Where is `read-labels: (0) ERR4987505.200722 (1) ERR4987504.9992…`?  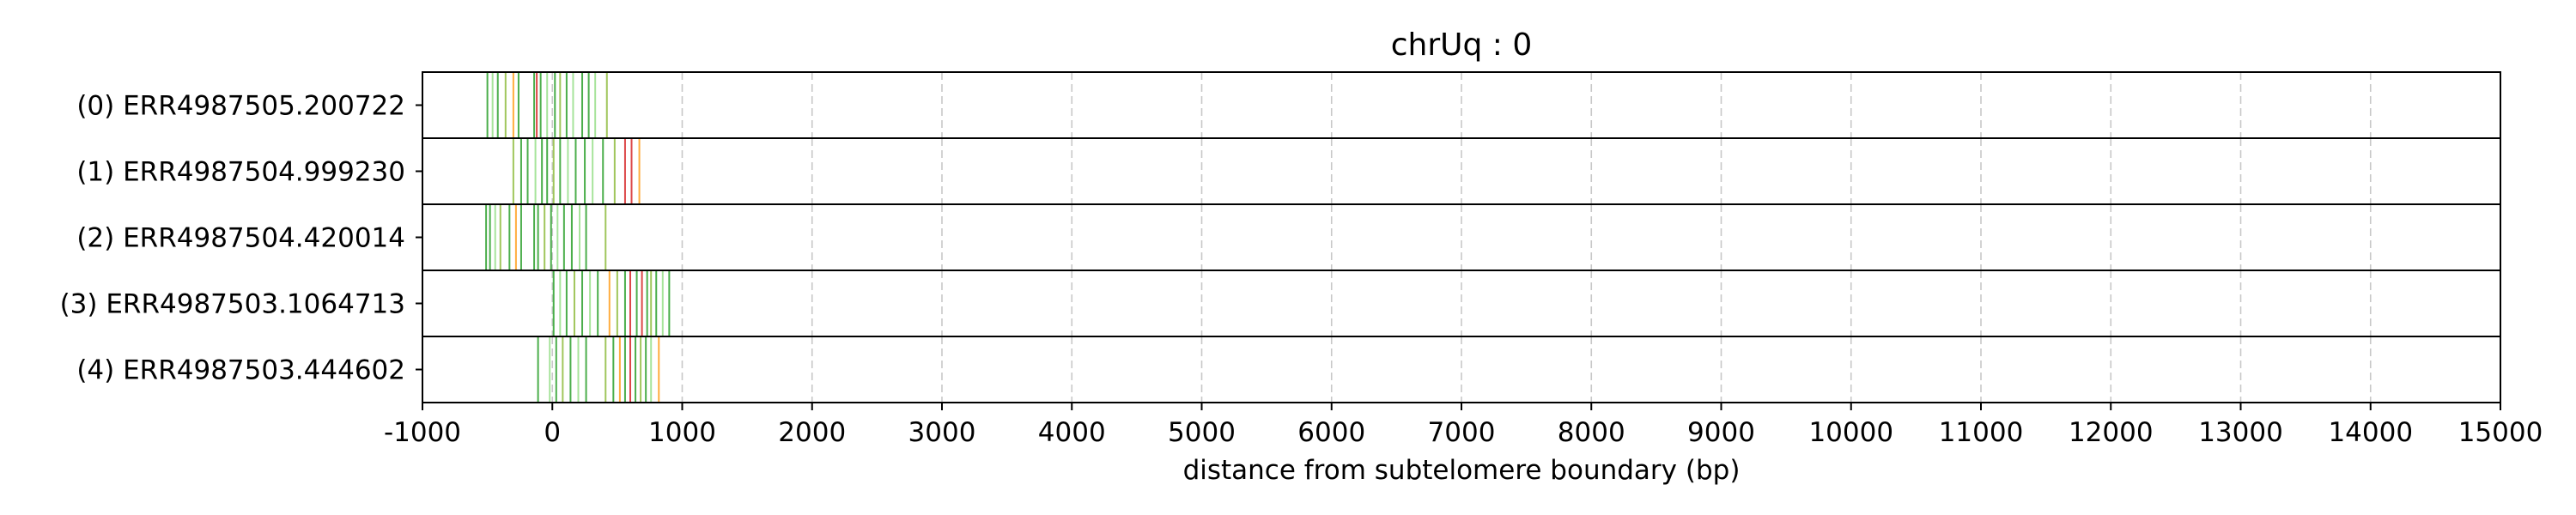
read-labels: (0) ERR4987505.200722 (1) ERR4987504.9992… is located at coordinates (241, 238).